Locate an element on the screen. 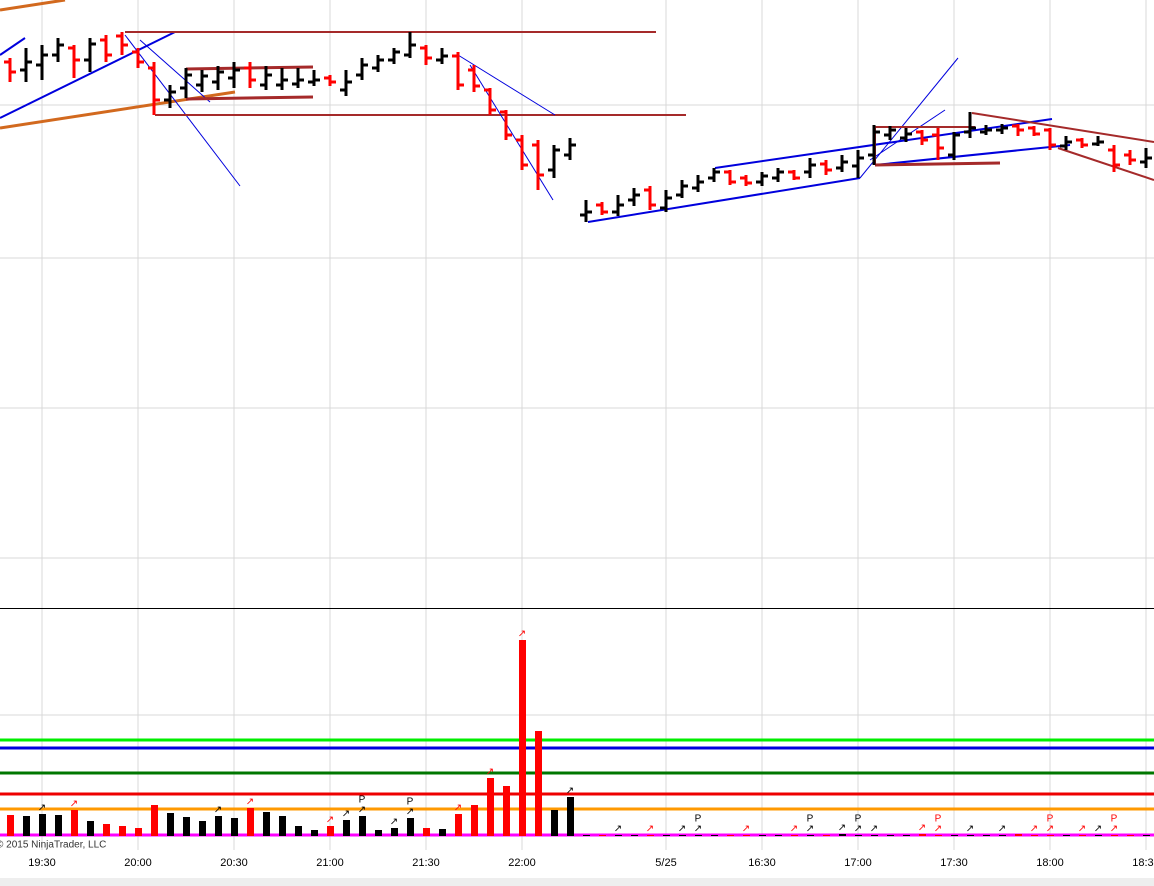 This screenshot has height=886, width=1154. x-tick-label: 5/25 is located at coordinates (665, 863).